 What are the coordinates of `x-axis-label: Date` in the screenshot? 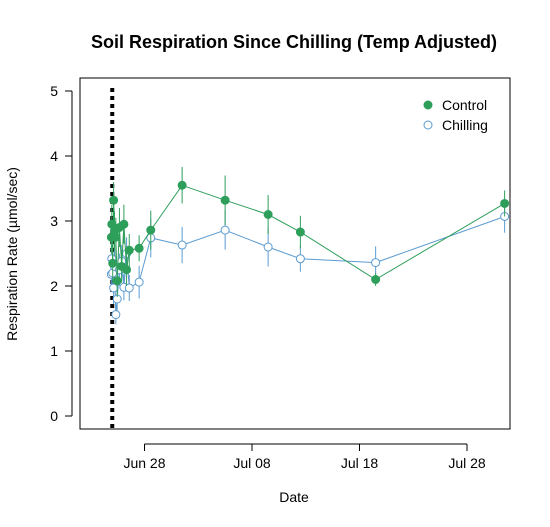 It's located at (294, 497).